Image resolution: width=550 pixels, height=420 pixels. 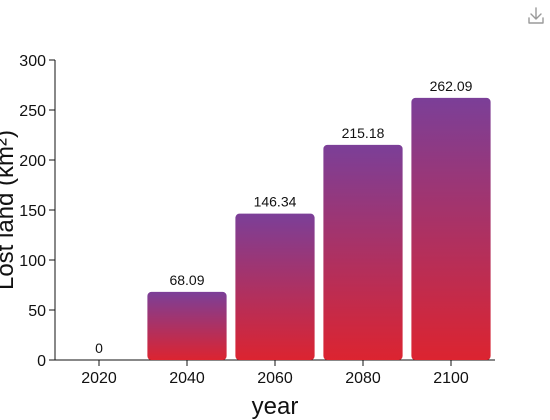 What do you see at coordinates (275, 406) in the screenshot?
I see `x-axis-title: year` at bounding box center [275, 406].